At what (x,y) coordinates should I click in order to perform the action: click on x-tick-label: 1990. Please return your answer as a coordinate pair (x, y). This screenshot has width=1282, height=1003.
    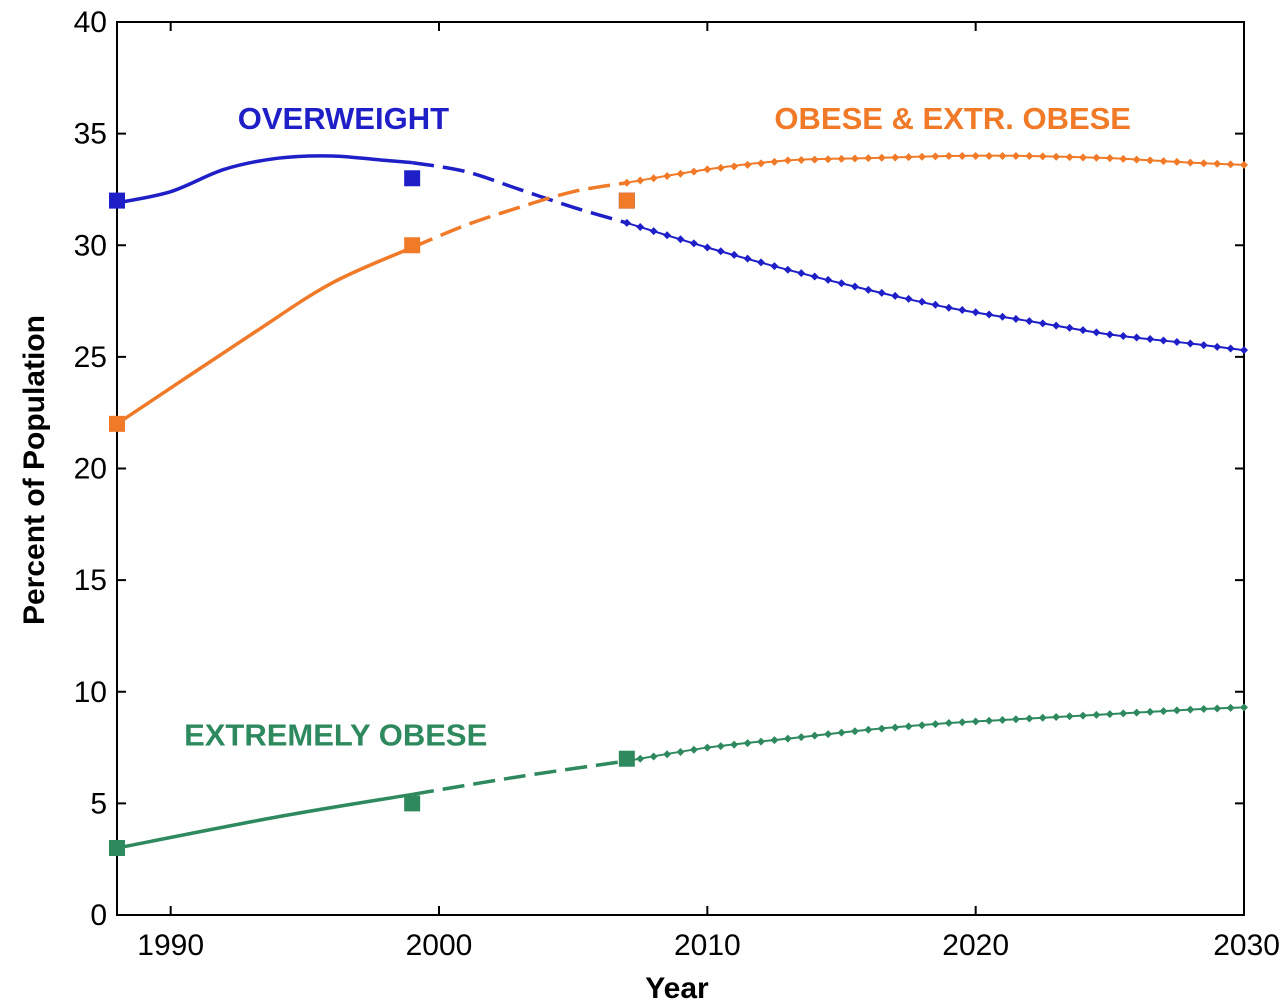
    Looking at the image, I should click on (170, 945).